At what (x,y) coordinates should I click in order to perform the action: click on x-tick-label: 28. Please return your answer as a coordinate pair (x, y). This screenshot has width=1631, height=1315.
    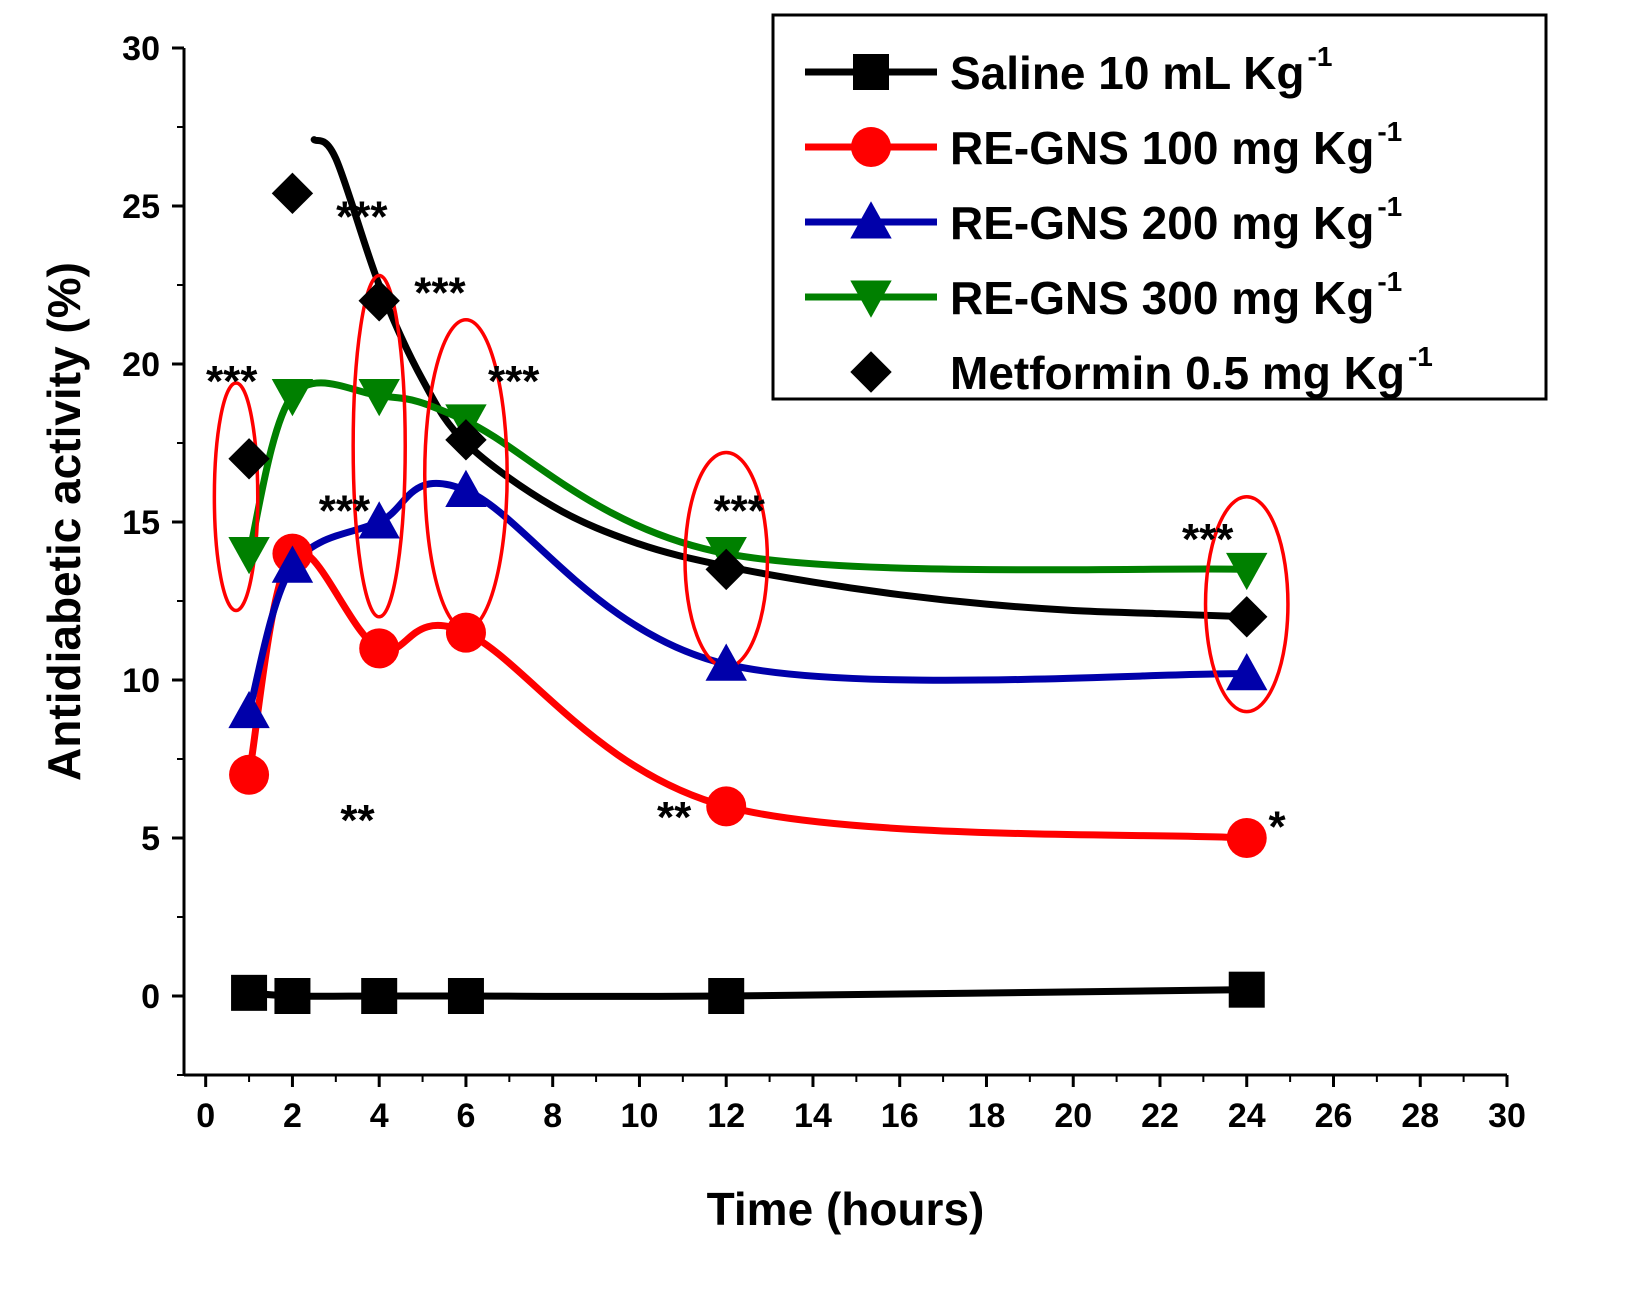
    Looking at the image, I should click on (1420, 1116).